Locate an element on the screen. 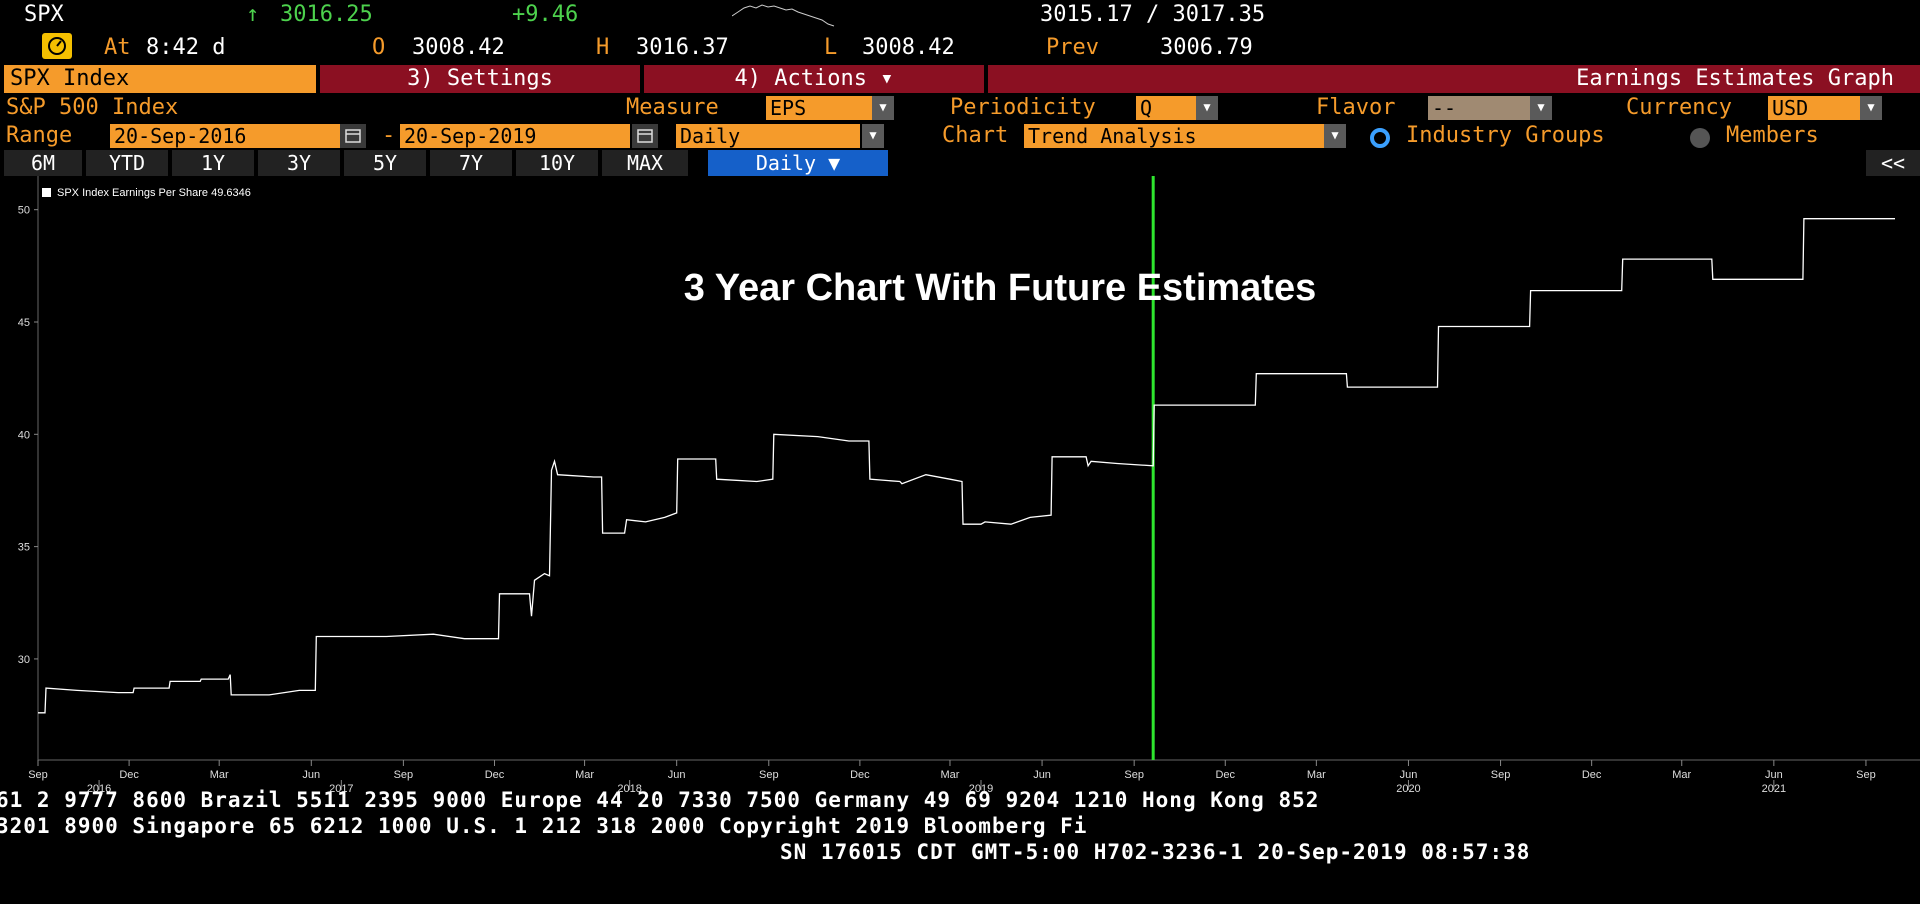 Image resolution: width=1920 pixels, height=904 pixels. tab-5y: 5Y is located at coordinates (385, 163).